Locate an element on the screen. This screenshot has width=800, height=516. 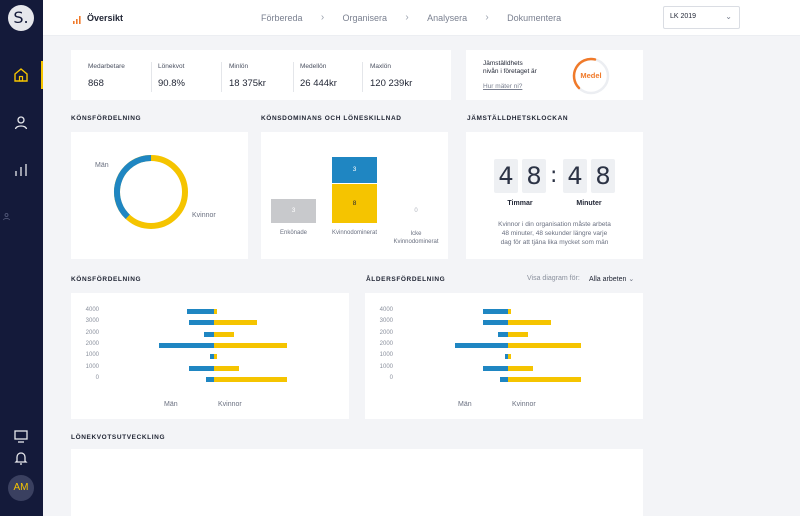
y-tick-label: 0 is located at coordinates (391, 377).